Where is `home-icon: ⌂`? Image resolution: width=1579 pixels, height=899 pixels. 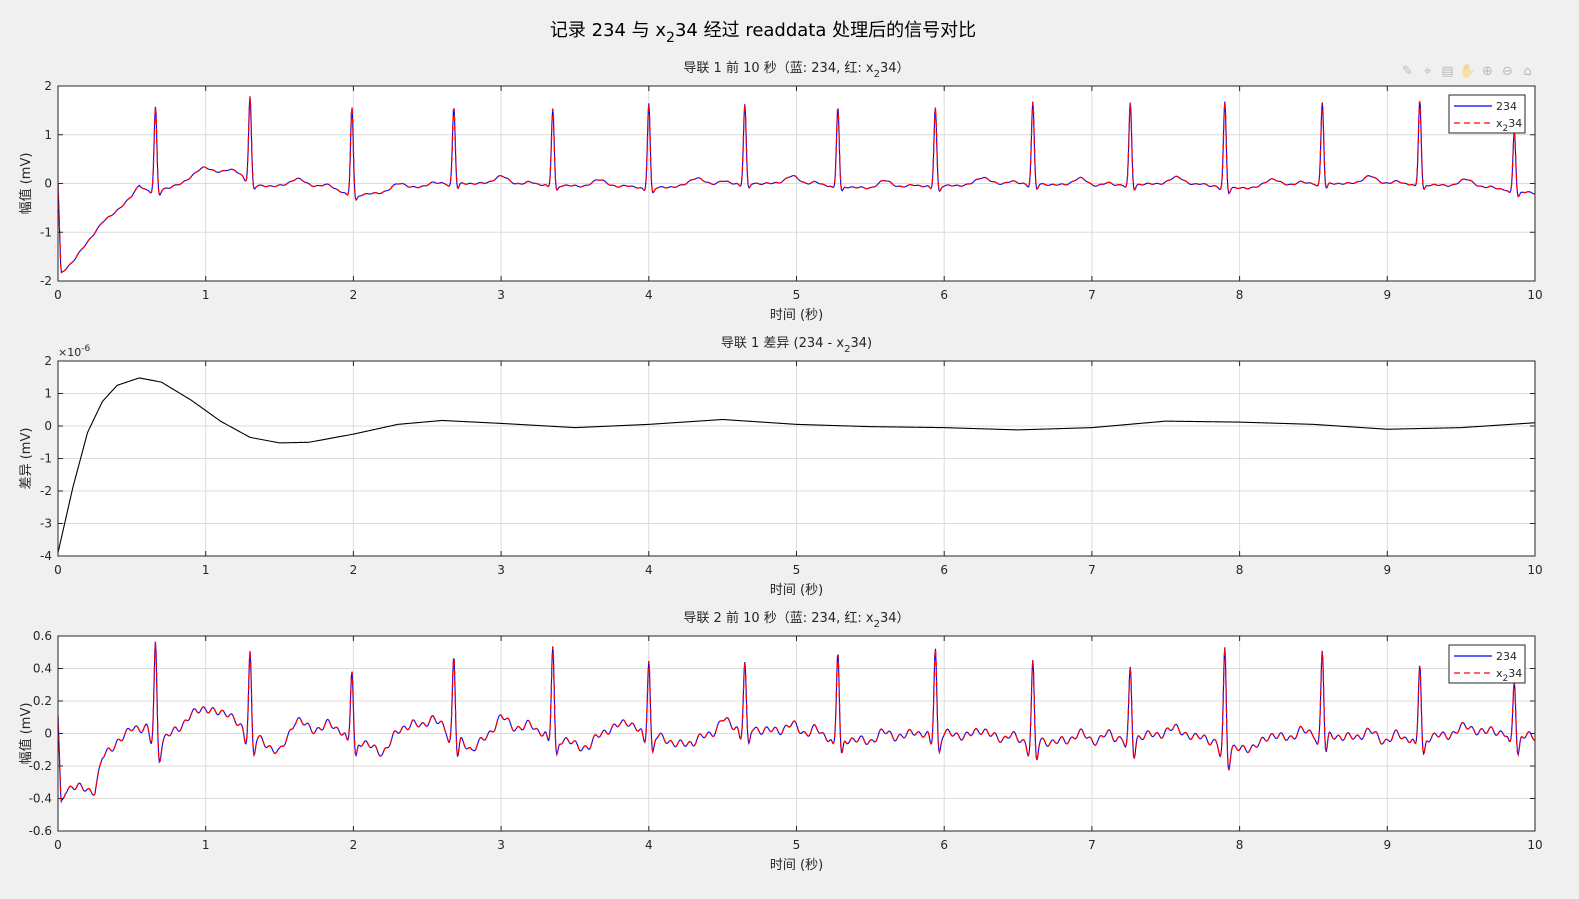 home-icon: ⌂ is located at coordinates (1527, 71).